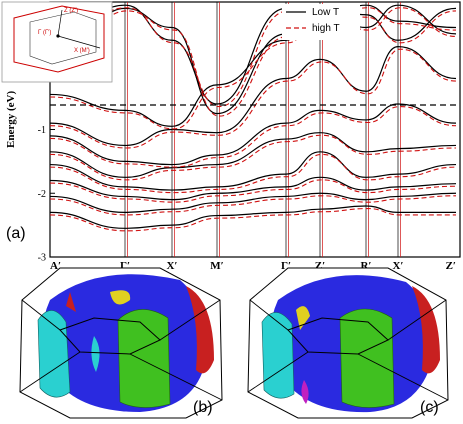 The width and height of the screenshot is (463, 424). I want to click on fs-b-cyan-sheet-left, so click(54, 354).